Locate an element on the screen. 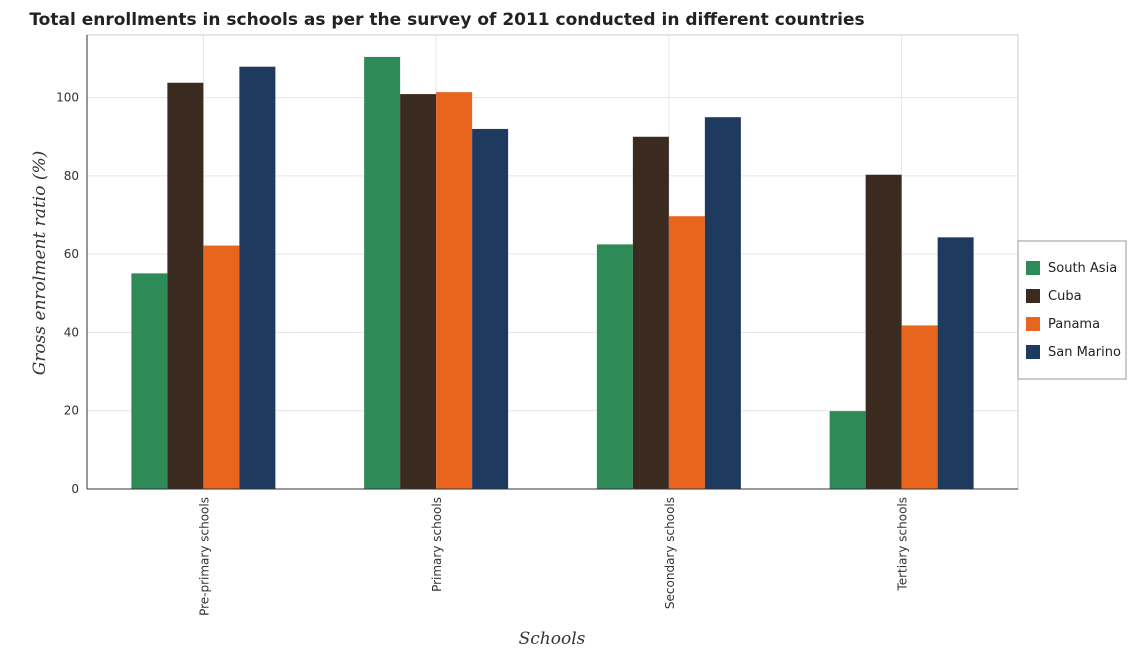 This screenshot has width=1128, height=650. legend-entry: Panama is located at coordinates (1074, 324).